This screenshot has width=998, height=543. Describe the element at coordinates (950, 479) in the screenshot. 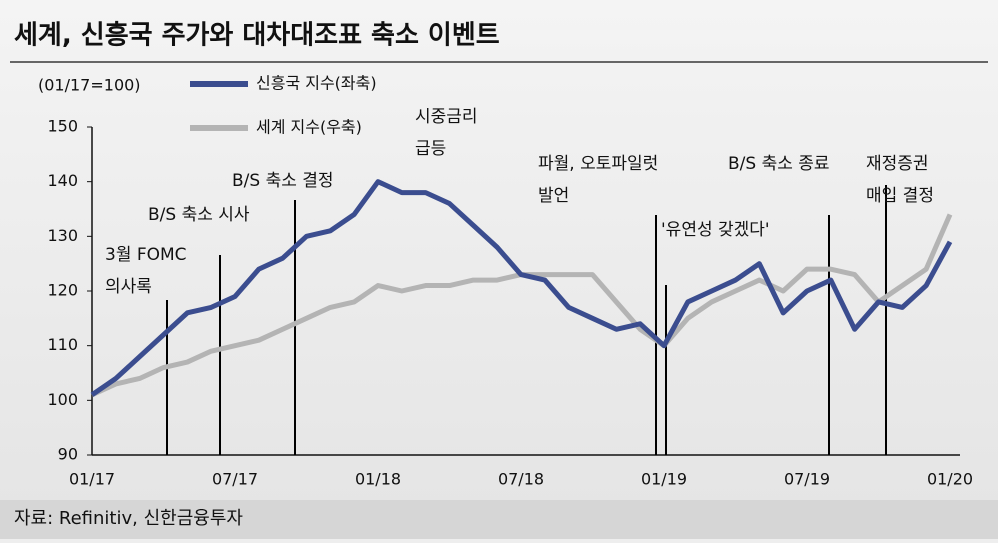

I see `x-tick-label: 01/20` at that location.